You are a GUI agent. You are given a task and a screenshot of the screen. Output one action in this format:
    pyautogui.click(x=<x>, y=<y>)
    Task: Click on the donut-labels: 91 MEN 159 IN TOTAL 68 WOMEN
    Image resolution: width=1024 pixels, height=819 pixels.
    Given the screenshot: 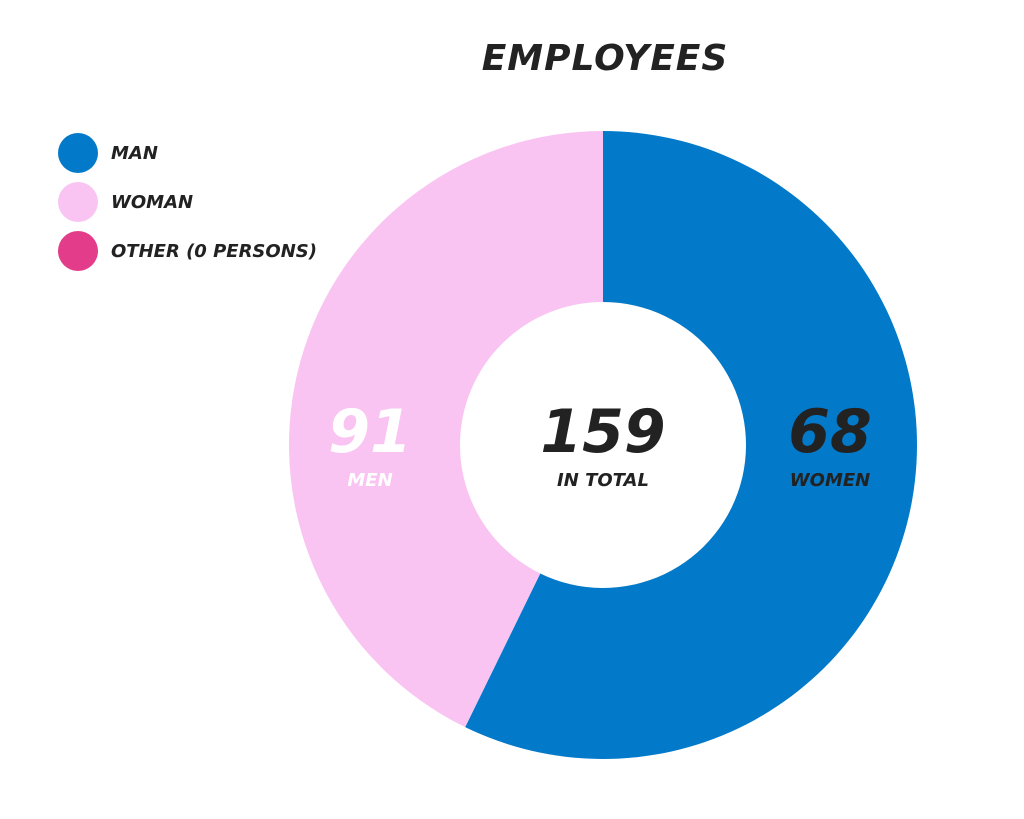 What is the action you would take?
    pyautogui.click(x=600, y=444)
    